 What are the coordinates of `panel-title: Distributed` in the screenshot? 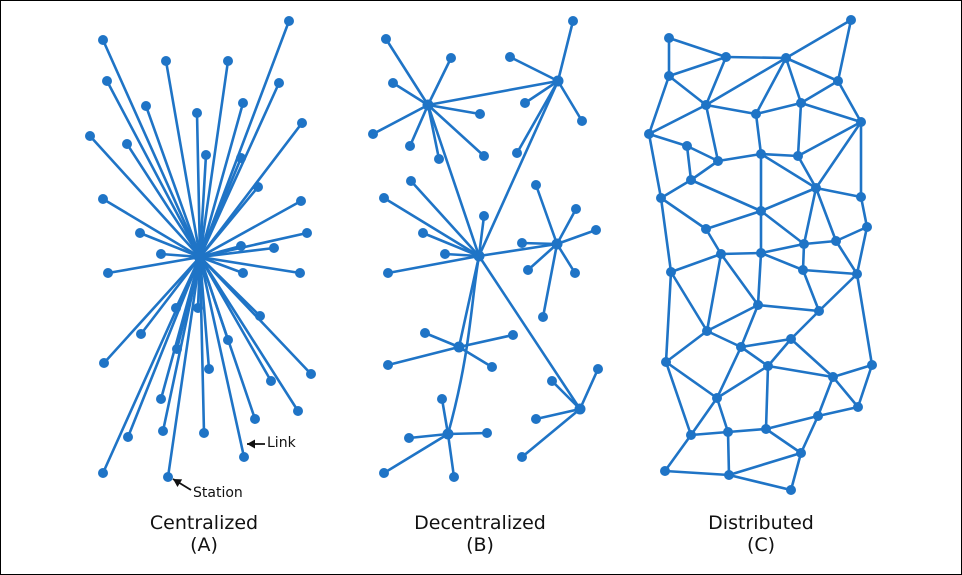 It's located at (761, 523).